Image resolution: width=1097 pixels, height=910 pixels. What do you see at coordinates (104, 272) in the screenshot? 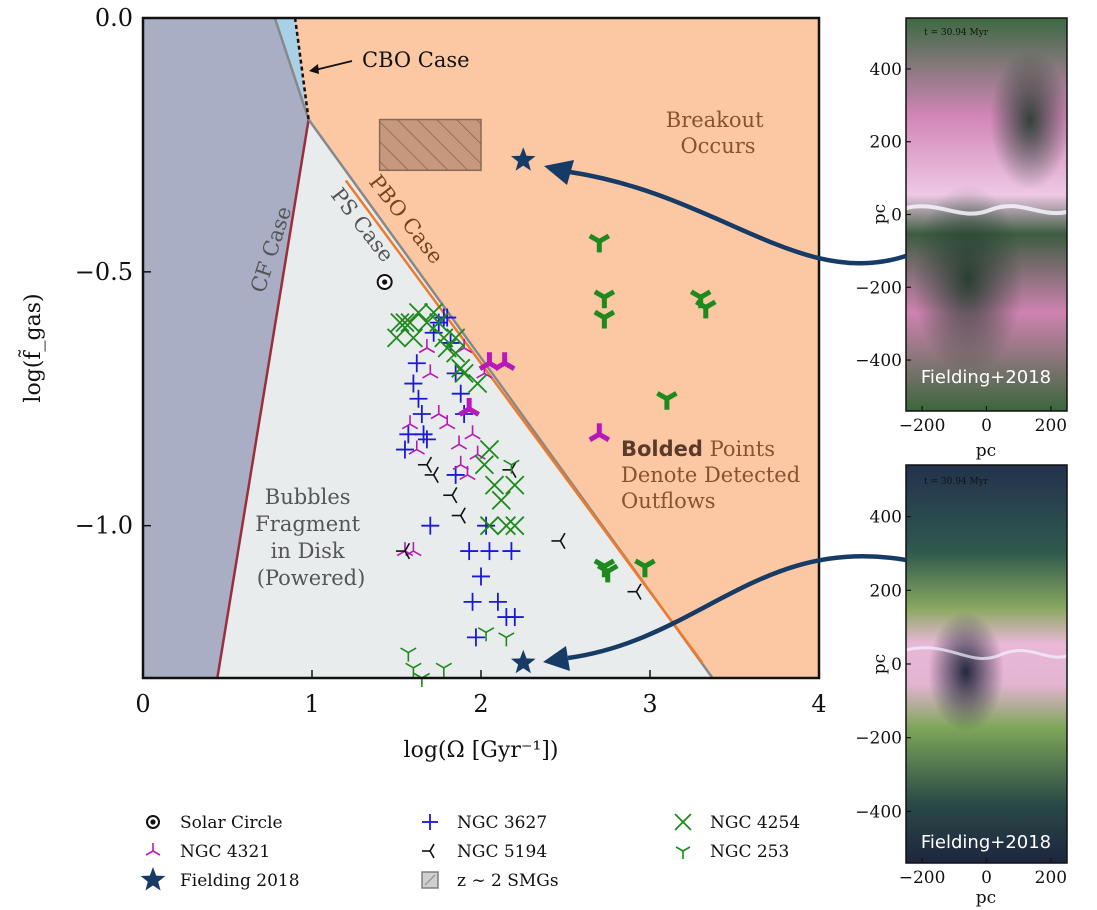
I see `y-tick-label: −0.5` at bounding box center [104, 272].